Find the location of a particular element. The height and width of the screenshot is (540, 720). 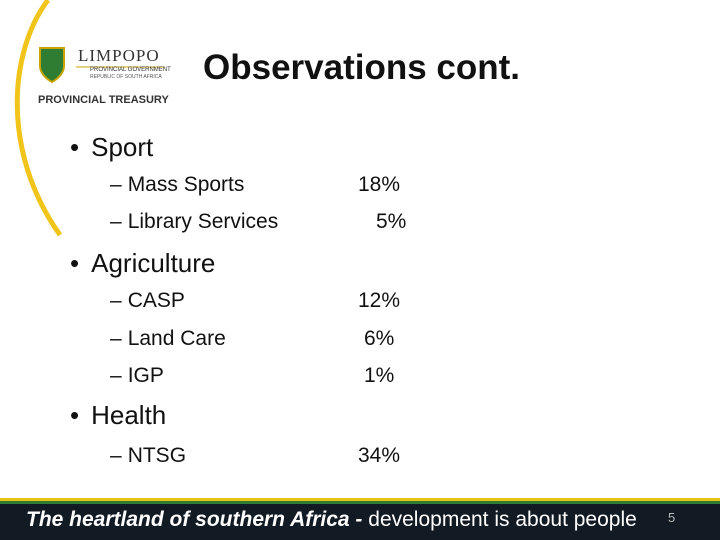

bullet: Health is located at coordinates (118, 415).